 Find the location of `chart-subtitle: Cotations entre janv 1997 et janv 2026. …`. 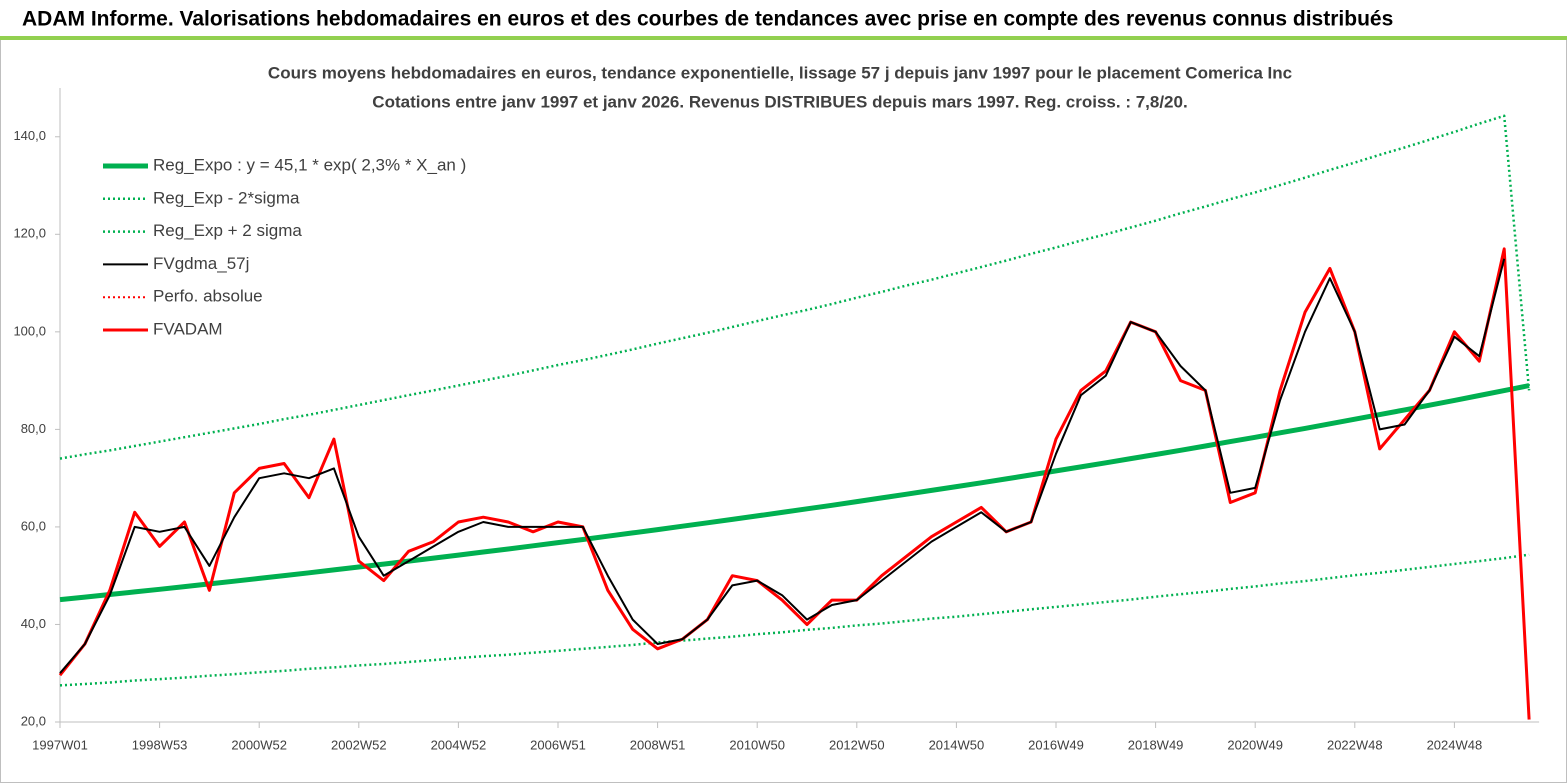

chart-subtitle: Cotations entre janv 1997 et janv 2026. … is located at coordinates (779, 101).